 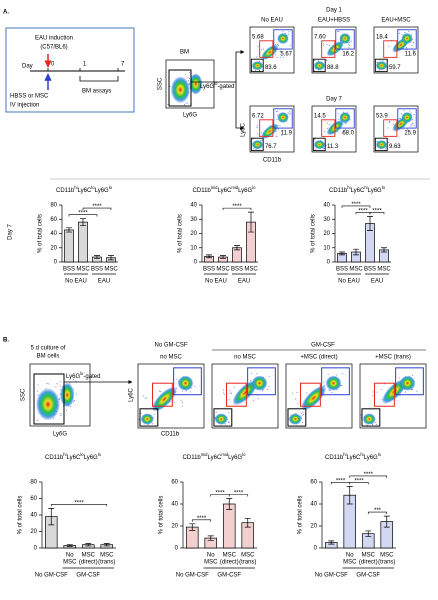 What do you see at coordinates (170, 435) in the screenshot?
I see `axis-label: CD11b` at bounding box center [170, 435].